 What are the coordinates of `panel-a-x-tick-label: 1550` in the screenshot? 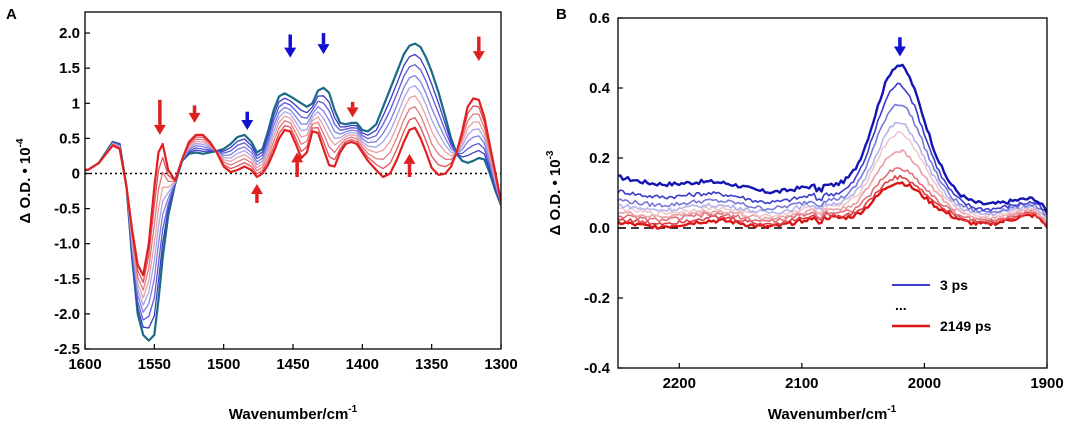 It's located at (154, 364).